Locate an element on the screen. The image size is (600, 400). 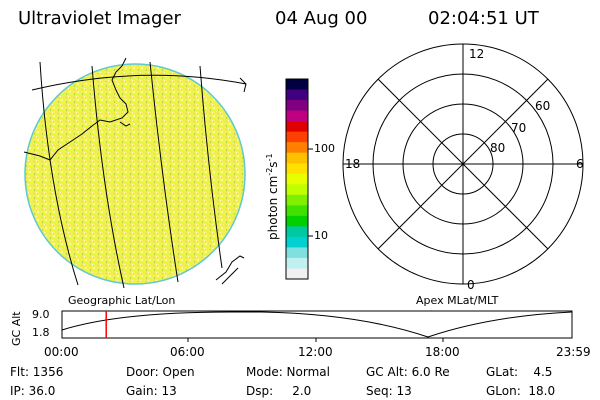
instrument-title: Ultraviolet Imager is located at coordinates (100, 18).